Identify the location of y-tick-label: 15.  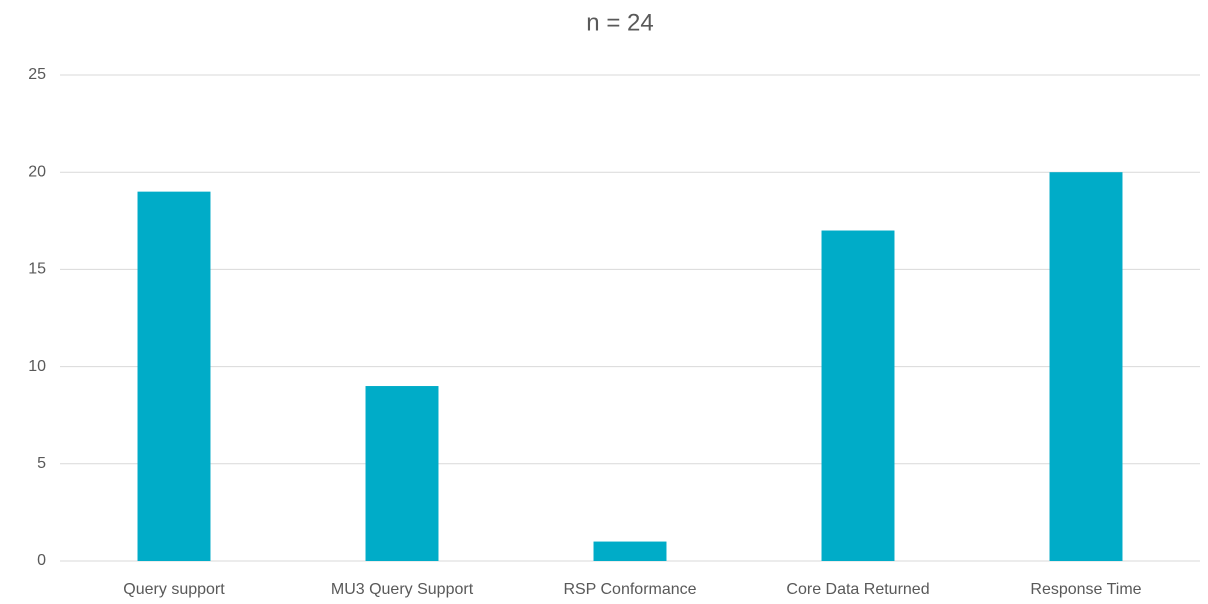
(37, 269).